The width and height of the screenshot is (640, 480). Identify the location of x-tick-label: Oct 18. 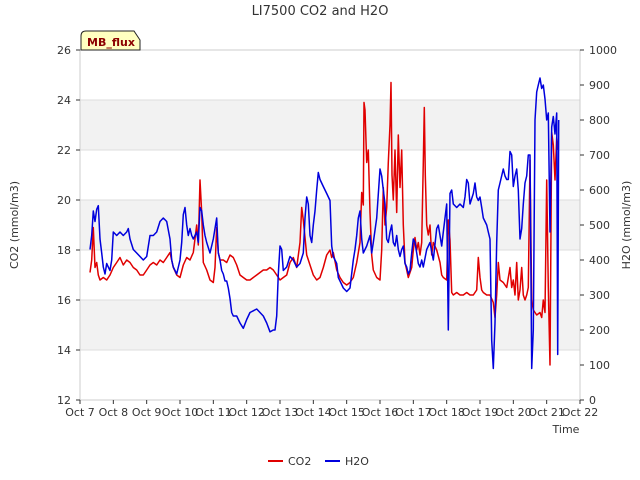
(446, 412).